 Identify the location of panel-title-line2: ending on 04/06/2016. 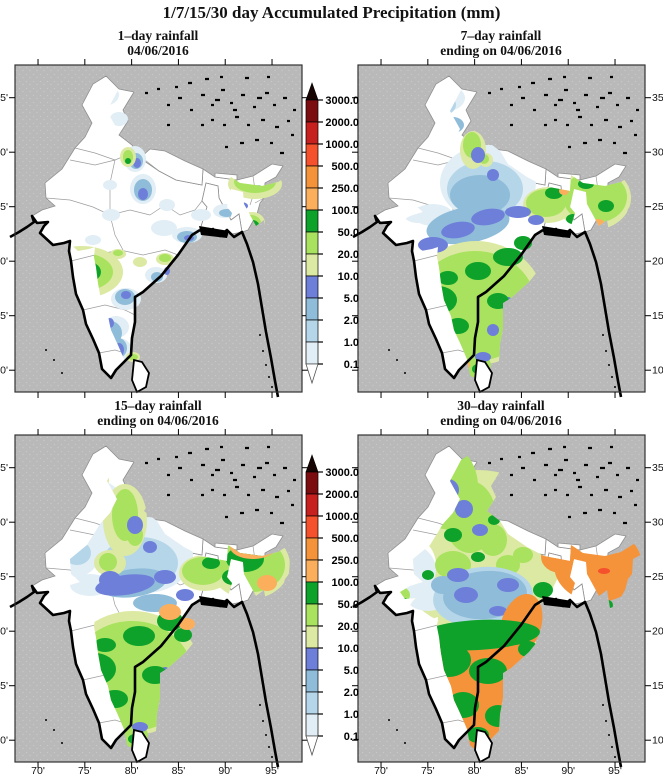
(501, 420).